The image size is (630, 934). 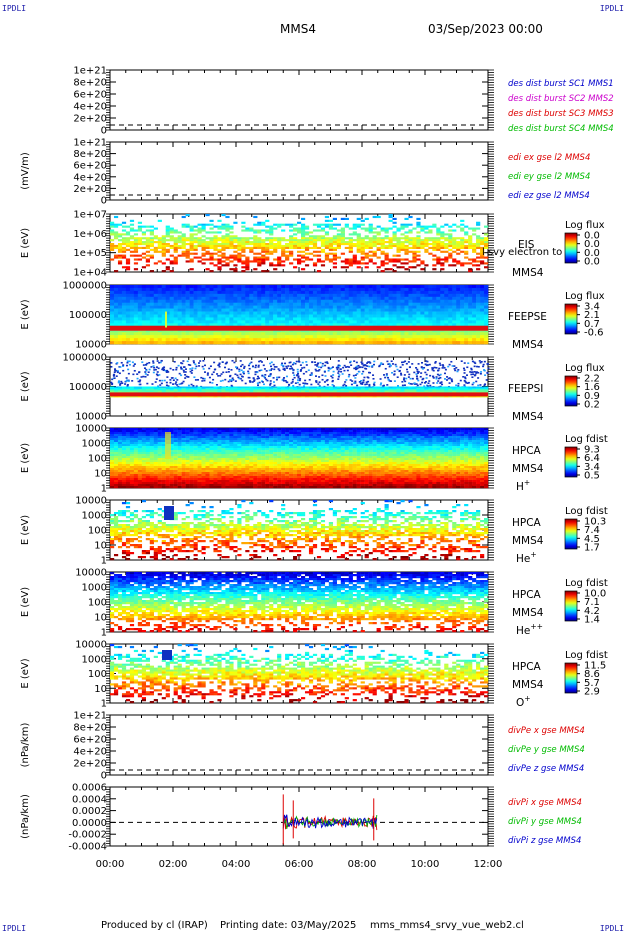 What do you see at coordinates (592, 253) in the screenshot?
I see `colorbar-tick-label: 0.0` at bounding box center [592, 253].